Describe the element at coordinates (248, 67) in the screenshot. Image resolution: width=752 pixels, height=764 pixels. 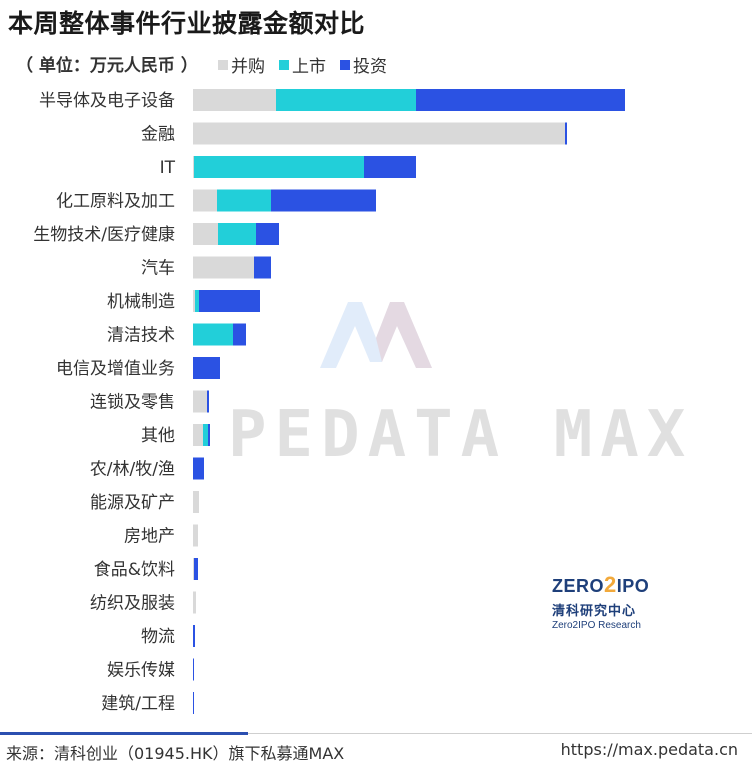
I see `legend-label-mna: 并购` at that location.